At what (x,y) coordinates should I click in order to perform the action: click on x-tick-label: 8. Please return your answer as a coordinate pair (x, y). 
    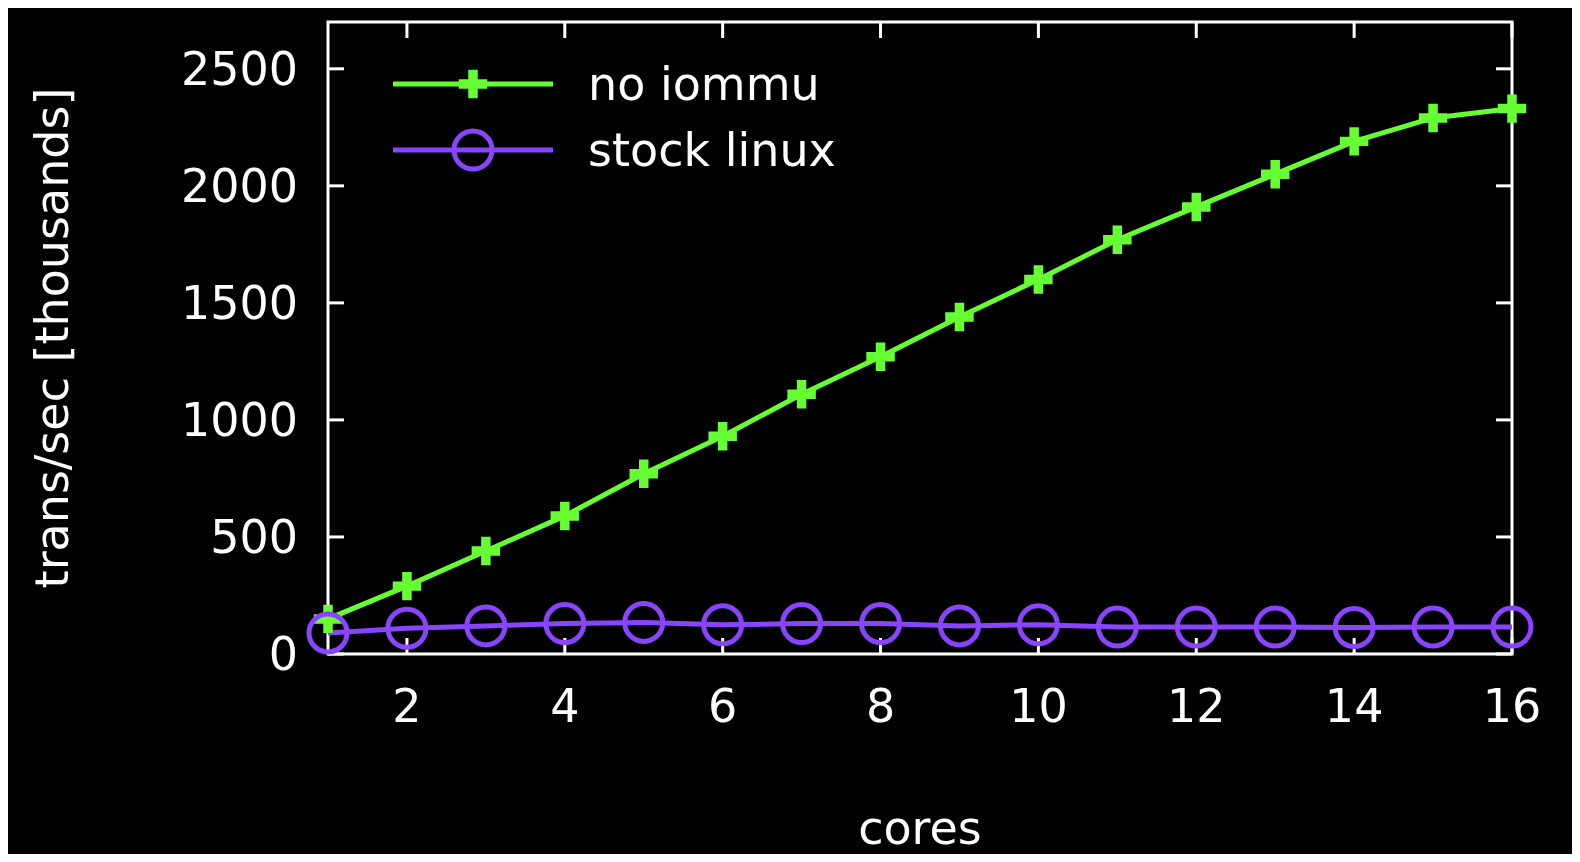
    Looking at the image, I should click on (880, 706).